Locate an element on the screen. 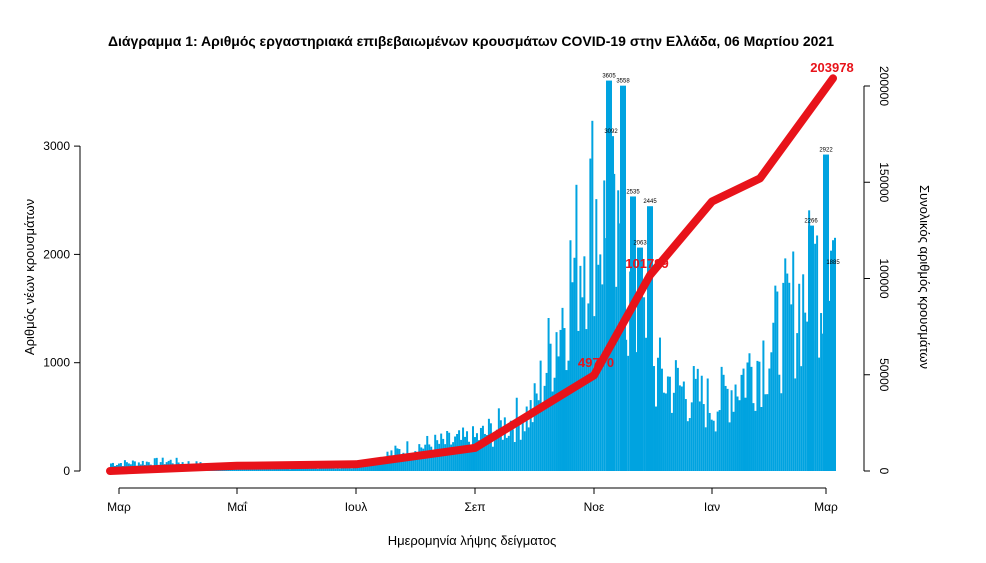 This screenshot has height=563, width=986. left-y-axis-label: Αριθμός νέων κρουσμάτων is located at coordinates (29, 277).